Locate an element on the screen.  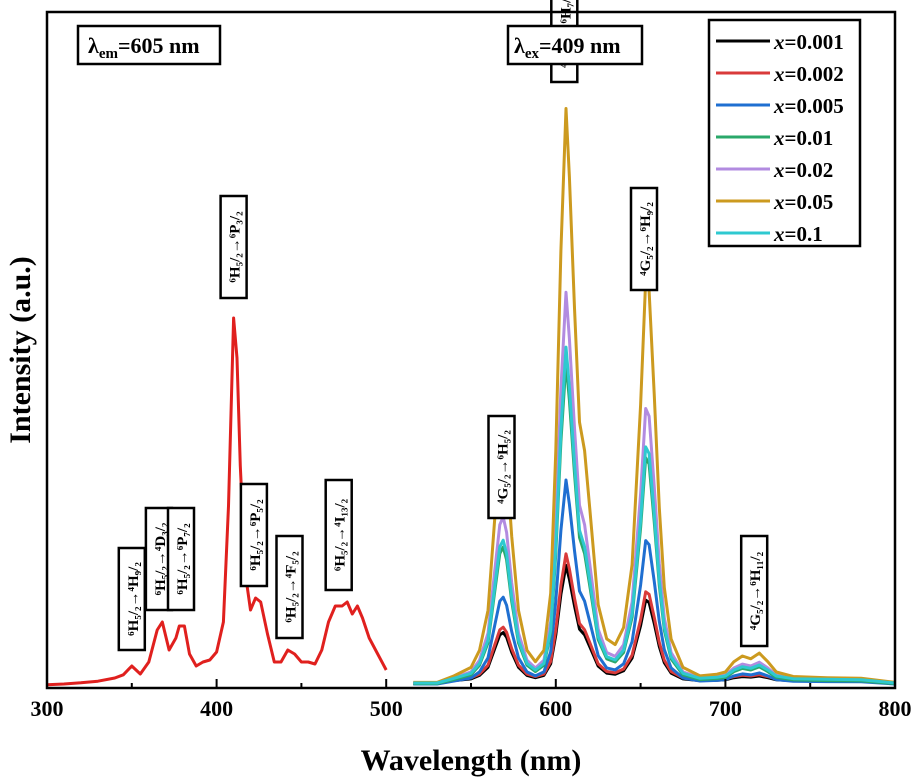
excitation-box-label: λem=605 nm is located at coordinates (144, 47).